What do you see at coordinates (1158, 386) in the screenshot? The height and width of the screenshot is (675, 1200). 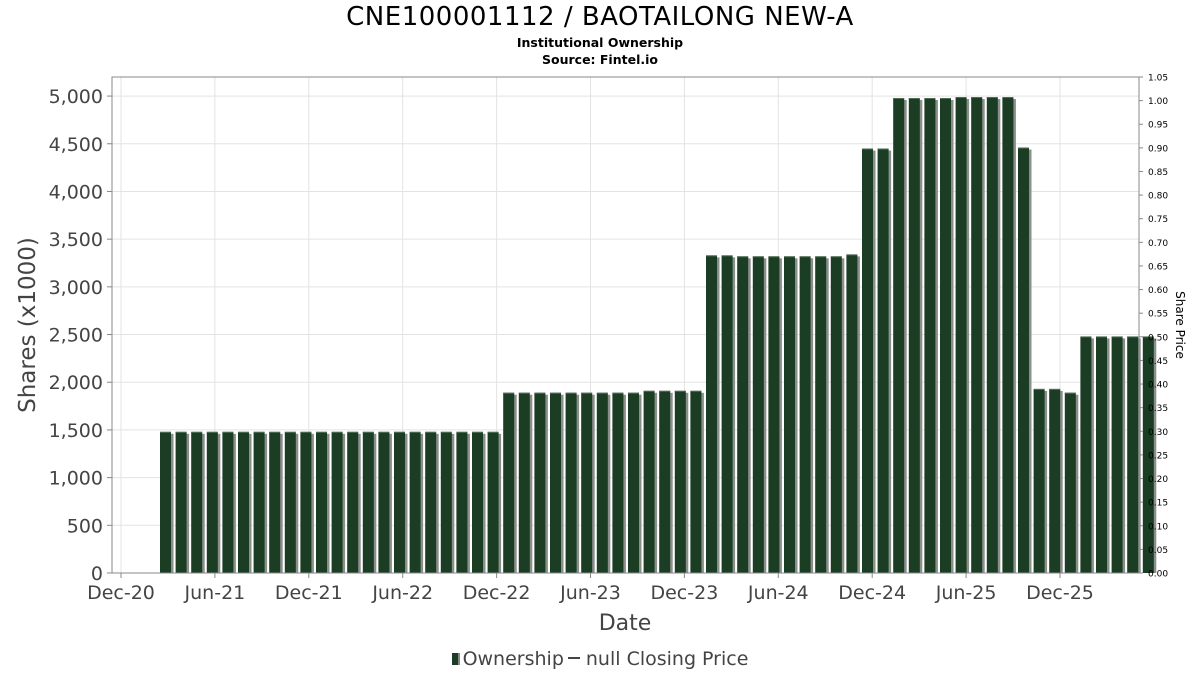 I see `y2-tick-label: 0.40` at bounding box center [1158, 386].